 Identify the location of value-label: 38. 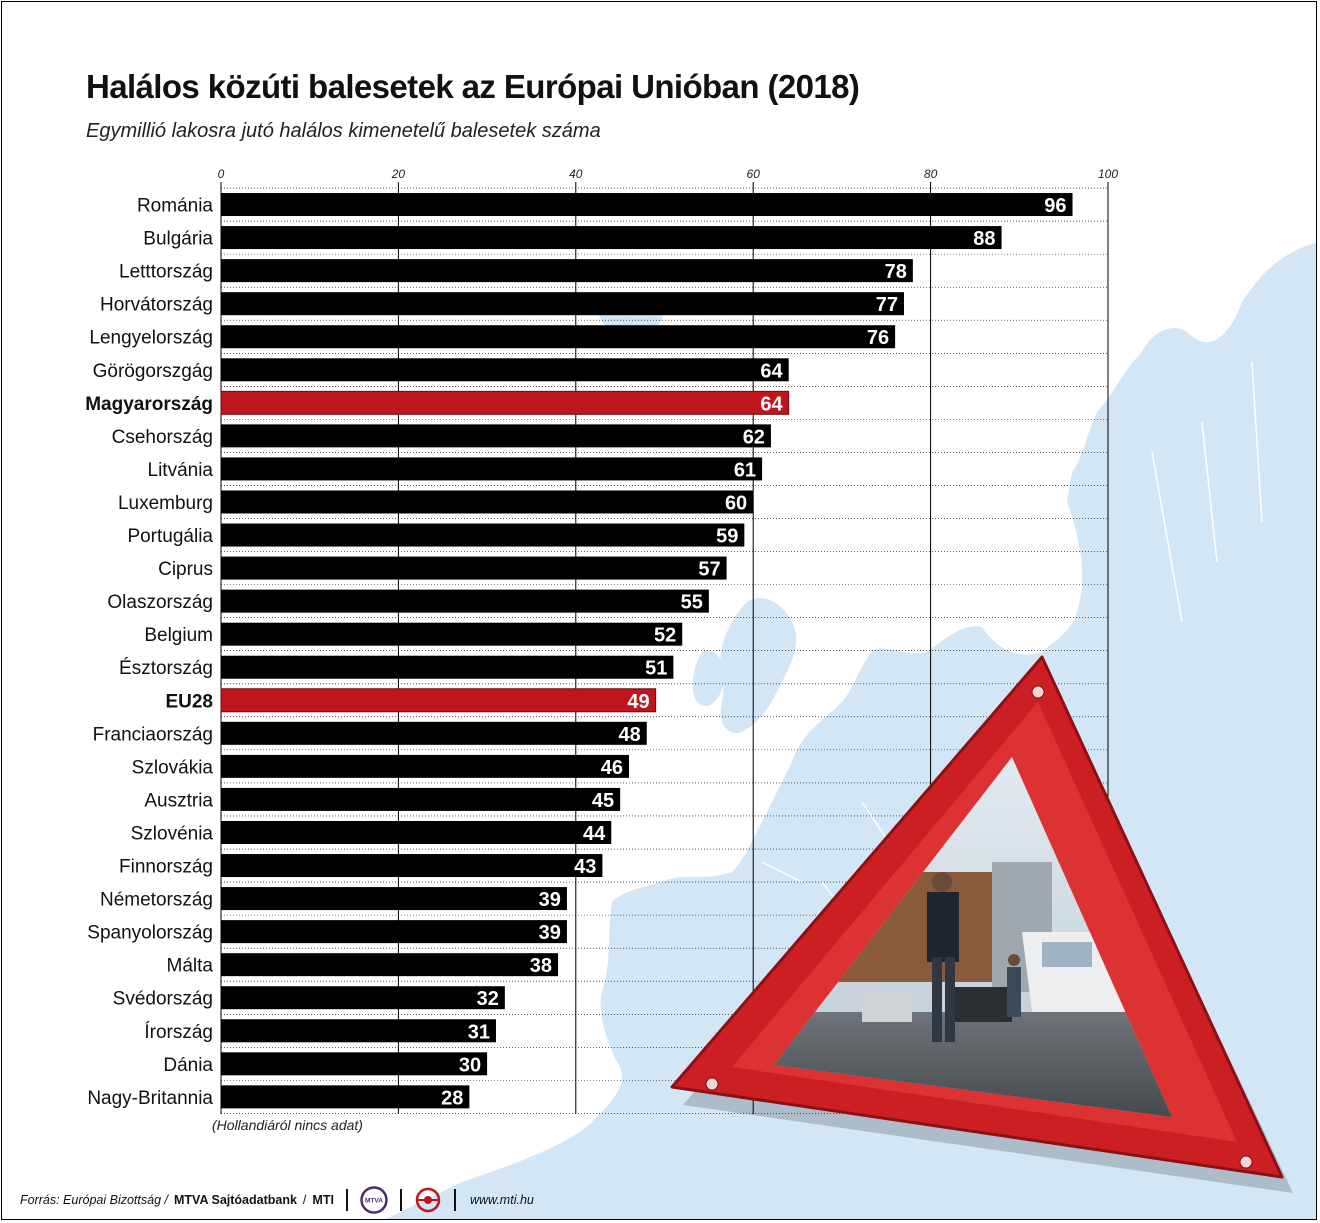
(541, 966).